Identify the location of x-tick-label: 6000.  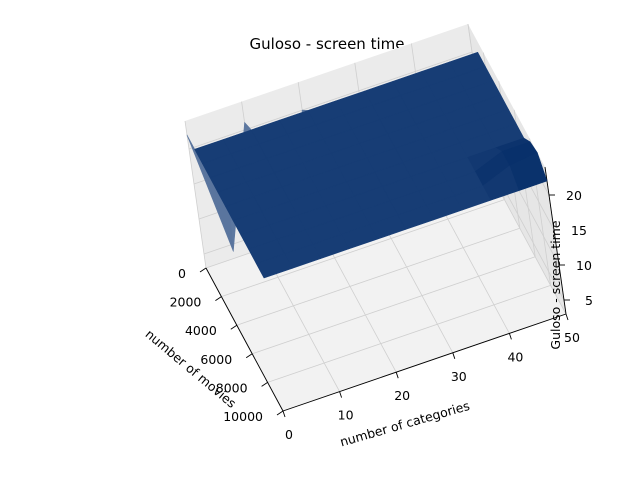
(216, 359).